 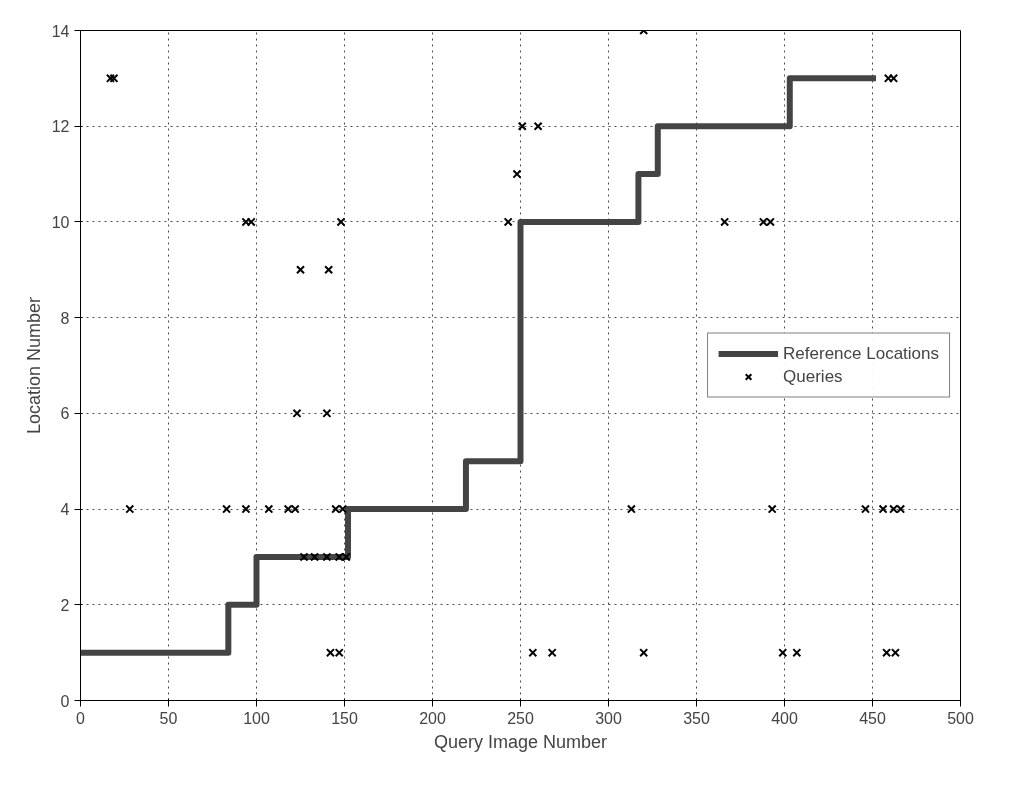 What do you see at coordinates (168, 718) in the screenshot?
I see `x-tick-label: 50` at bounding box center [168, 718].